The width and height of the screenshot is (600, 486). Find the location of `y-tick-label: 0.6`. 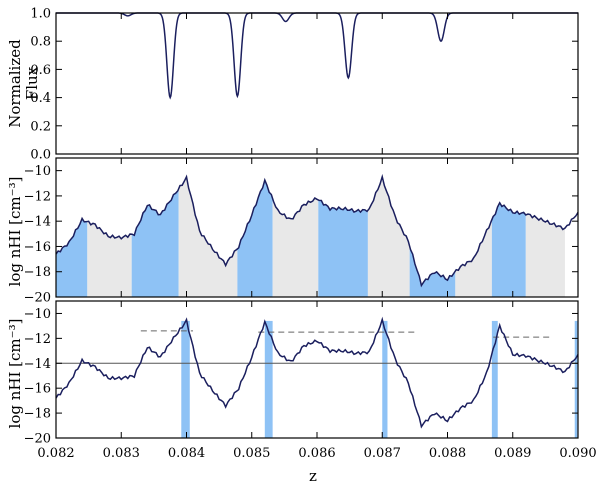

y-tick-label: 0.6 is located at coordinates (40, 70).